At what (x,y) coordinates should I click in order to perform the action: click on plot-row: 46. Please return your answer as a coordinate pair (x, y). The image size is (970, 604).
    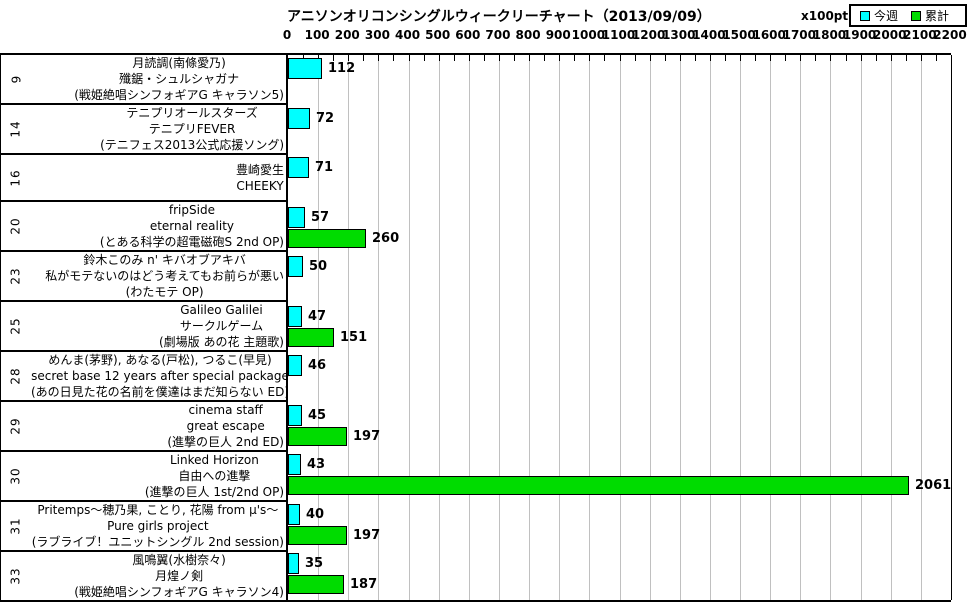
    Looking at the image, I should click on (619, 377).